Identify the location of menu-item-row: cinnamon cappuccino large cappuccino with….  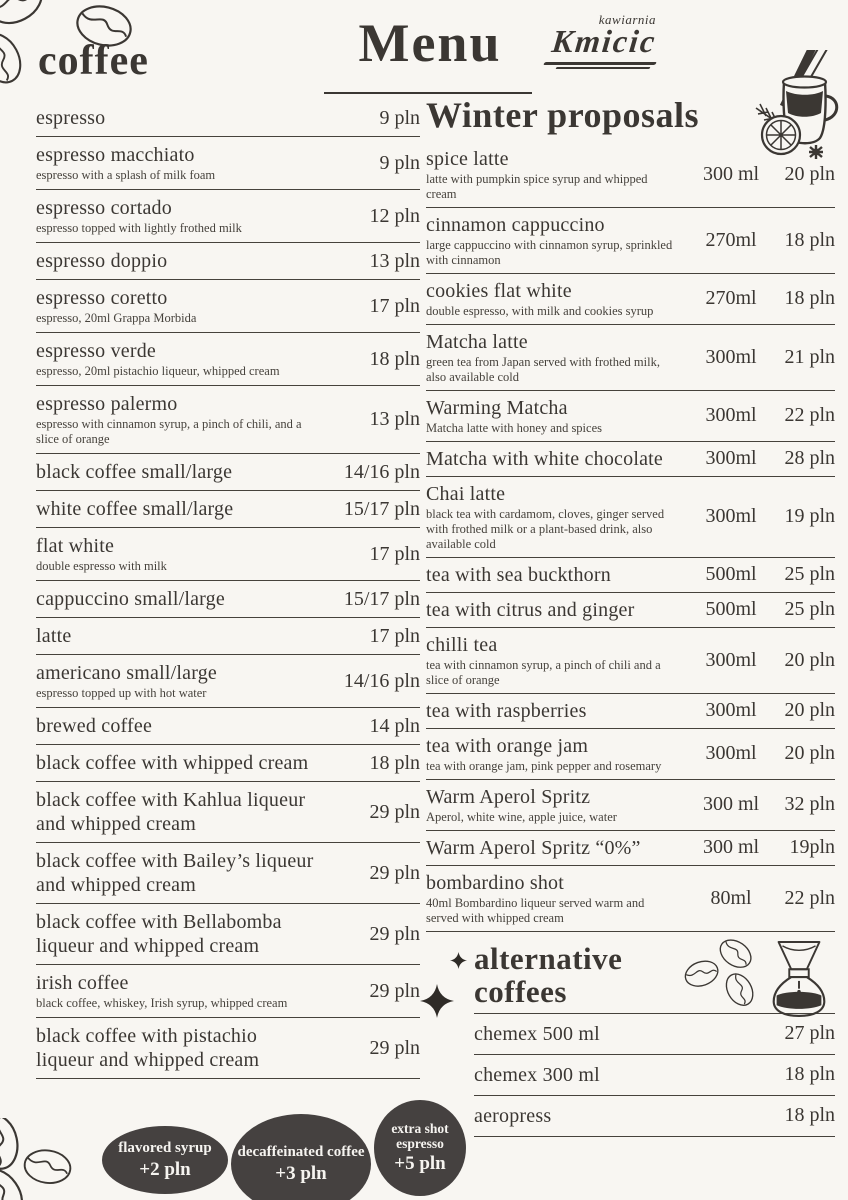
(630, 241).